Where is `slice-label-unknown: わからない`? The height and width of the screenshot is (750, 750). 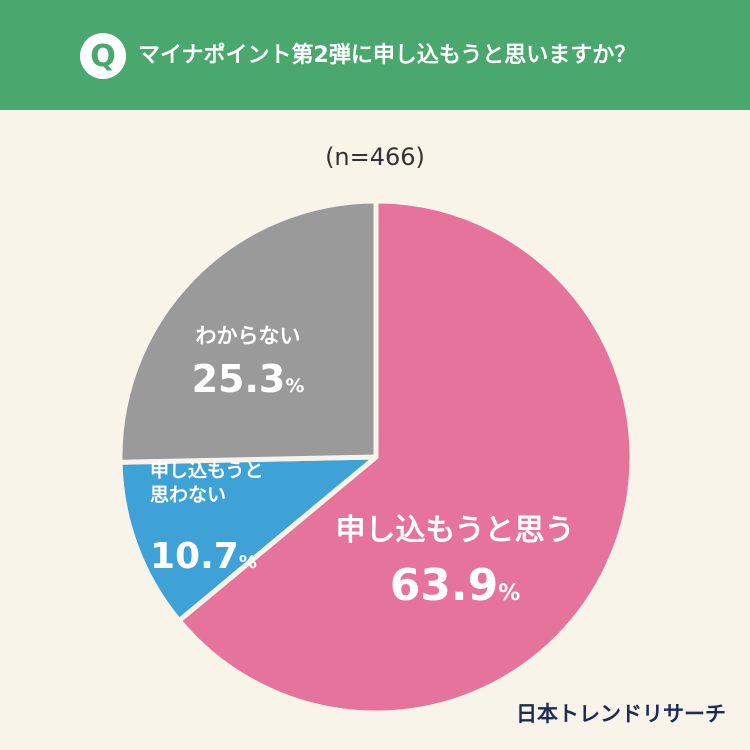 slice-label-unknown: わからない is located at coordinates (248, 336).